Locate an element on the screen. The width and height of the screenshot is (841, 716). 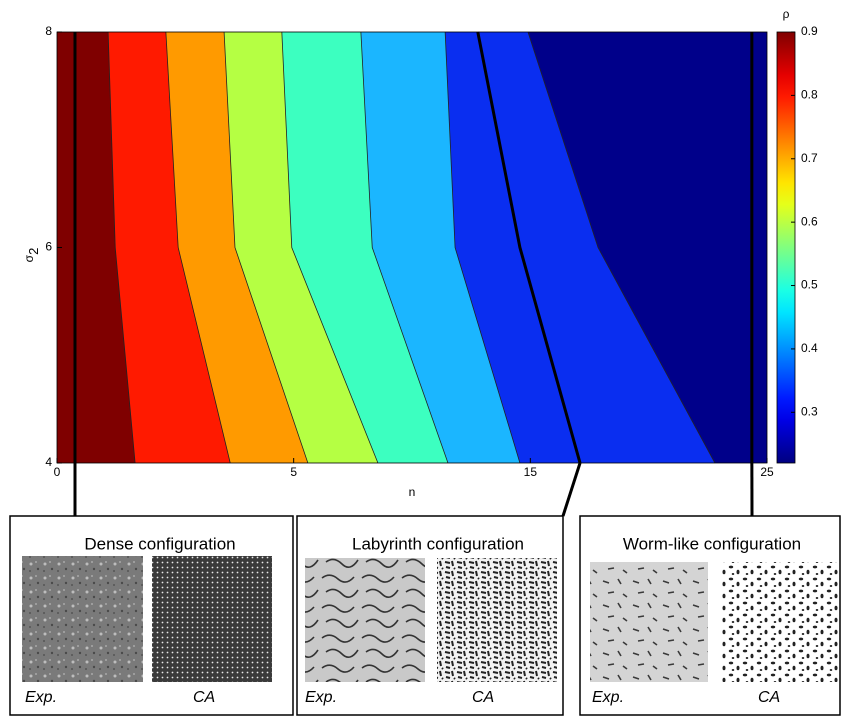
y-axis-label: σ2 is located at coordinates (31, 255).